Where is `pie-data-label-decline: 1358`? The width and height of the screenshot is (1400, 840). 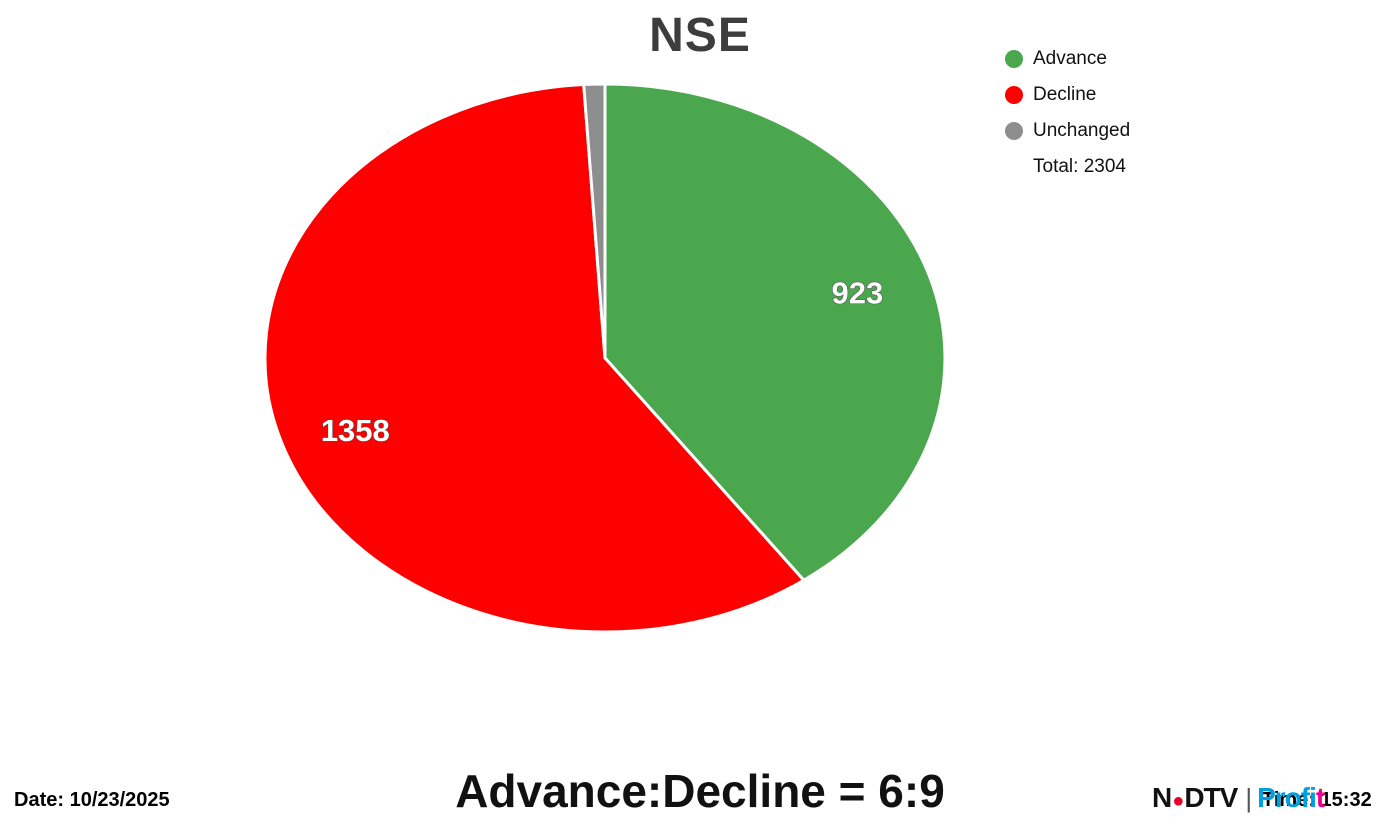
pie-data-label-decline: 1358 is located at coordinates (355, 430).